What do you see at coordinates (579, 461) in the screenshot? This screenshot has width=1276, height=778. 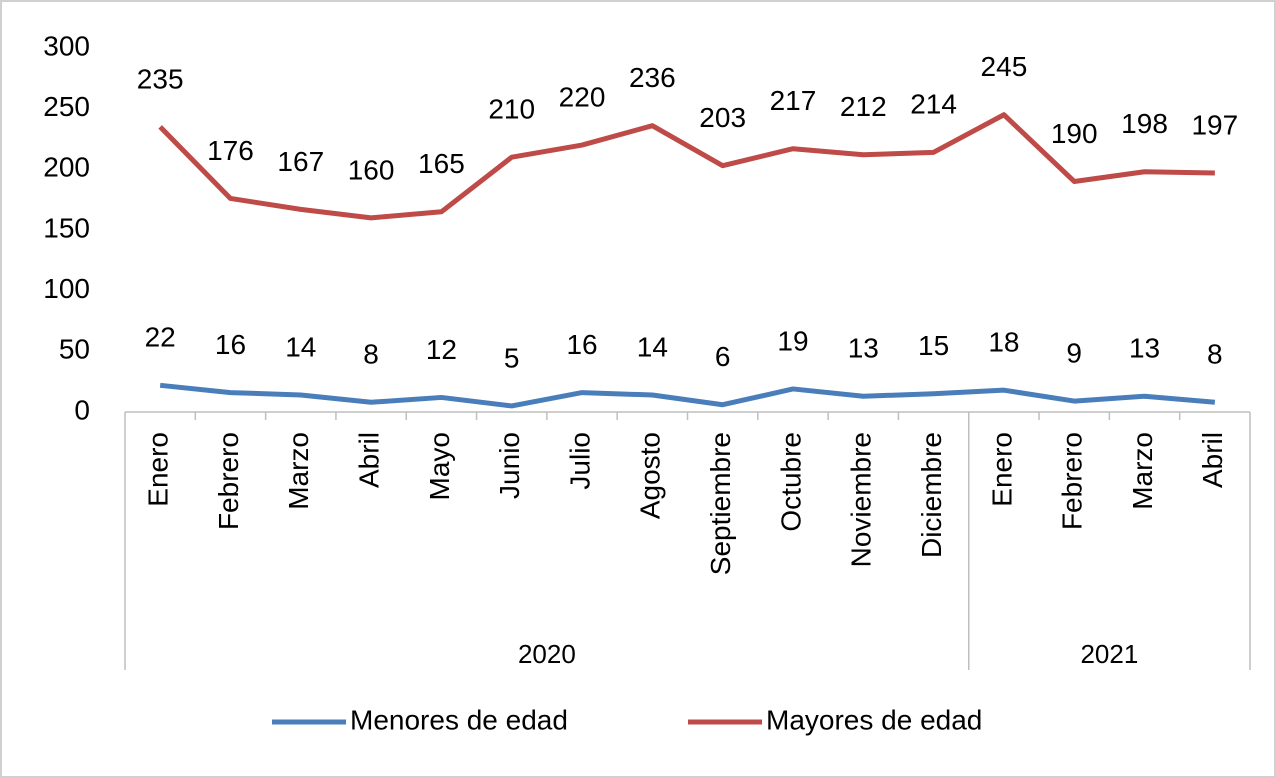 I see `x-tick-label: Julio` at bounding box center [579, 461].